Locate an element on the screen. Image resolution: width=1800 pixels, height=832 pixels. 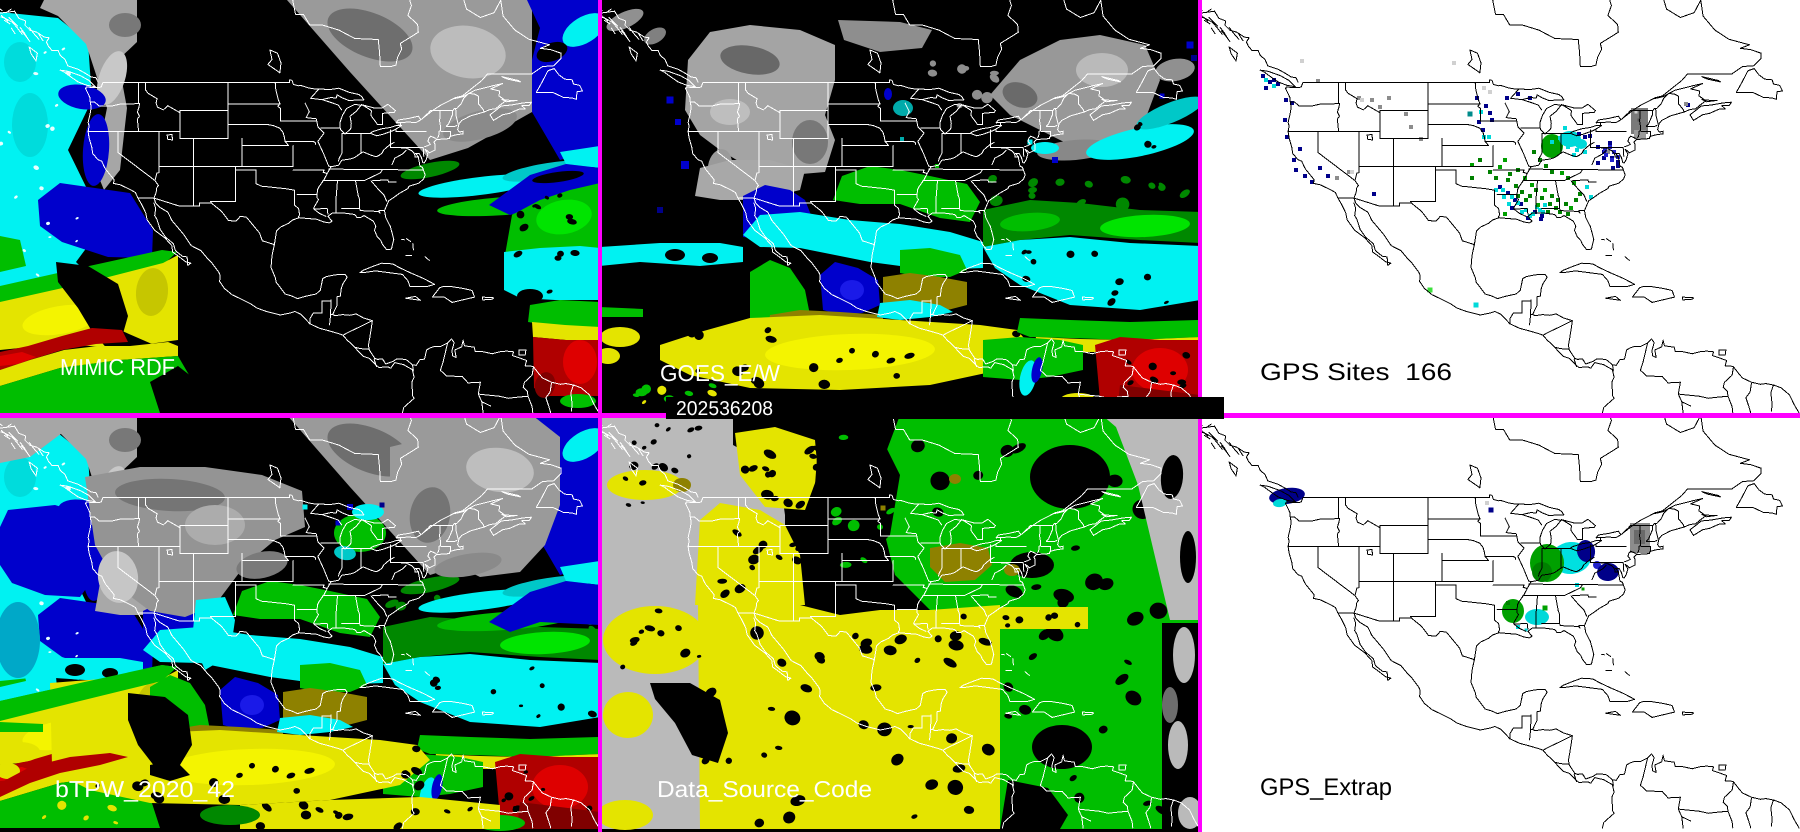
svg-text: Data_Source_Code is located at coordinates (764, 789).